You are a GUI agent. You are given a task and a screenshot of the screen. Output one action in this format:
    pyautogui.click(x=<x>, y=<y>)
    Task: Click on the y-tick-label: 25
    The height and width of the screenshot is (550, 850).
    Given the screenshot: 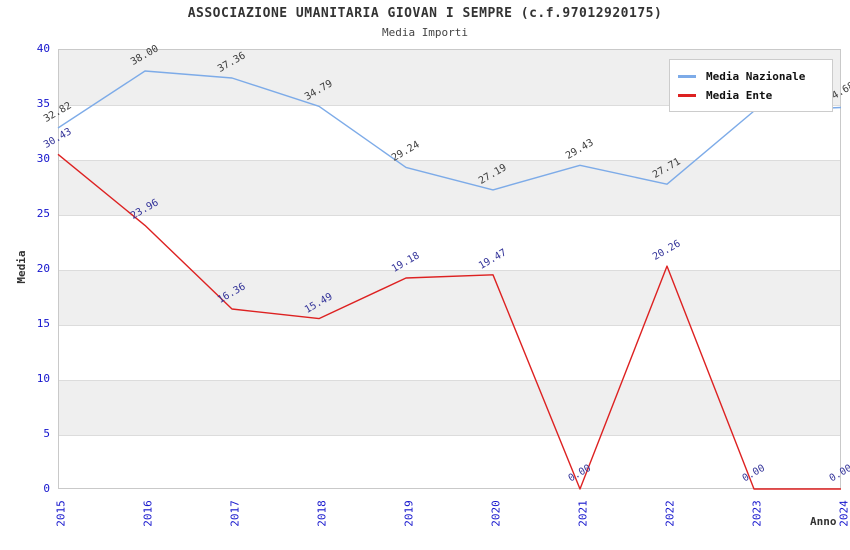 What is the action you would take?
    pyautogui.click(x=43, y=213)
    